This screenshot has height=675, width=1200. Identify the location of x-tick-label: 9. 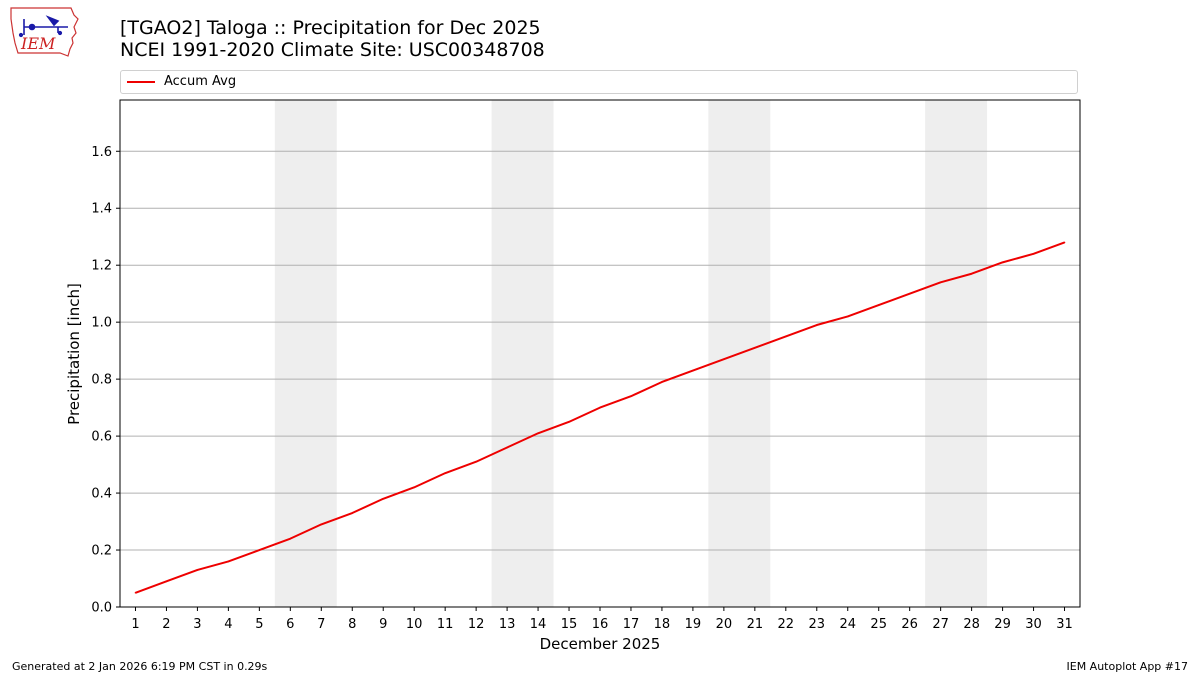
(383, 624).